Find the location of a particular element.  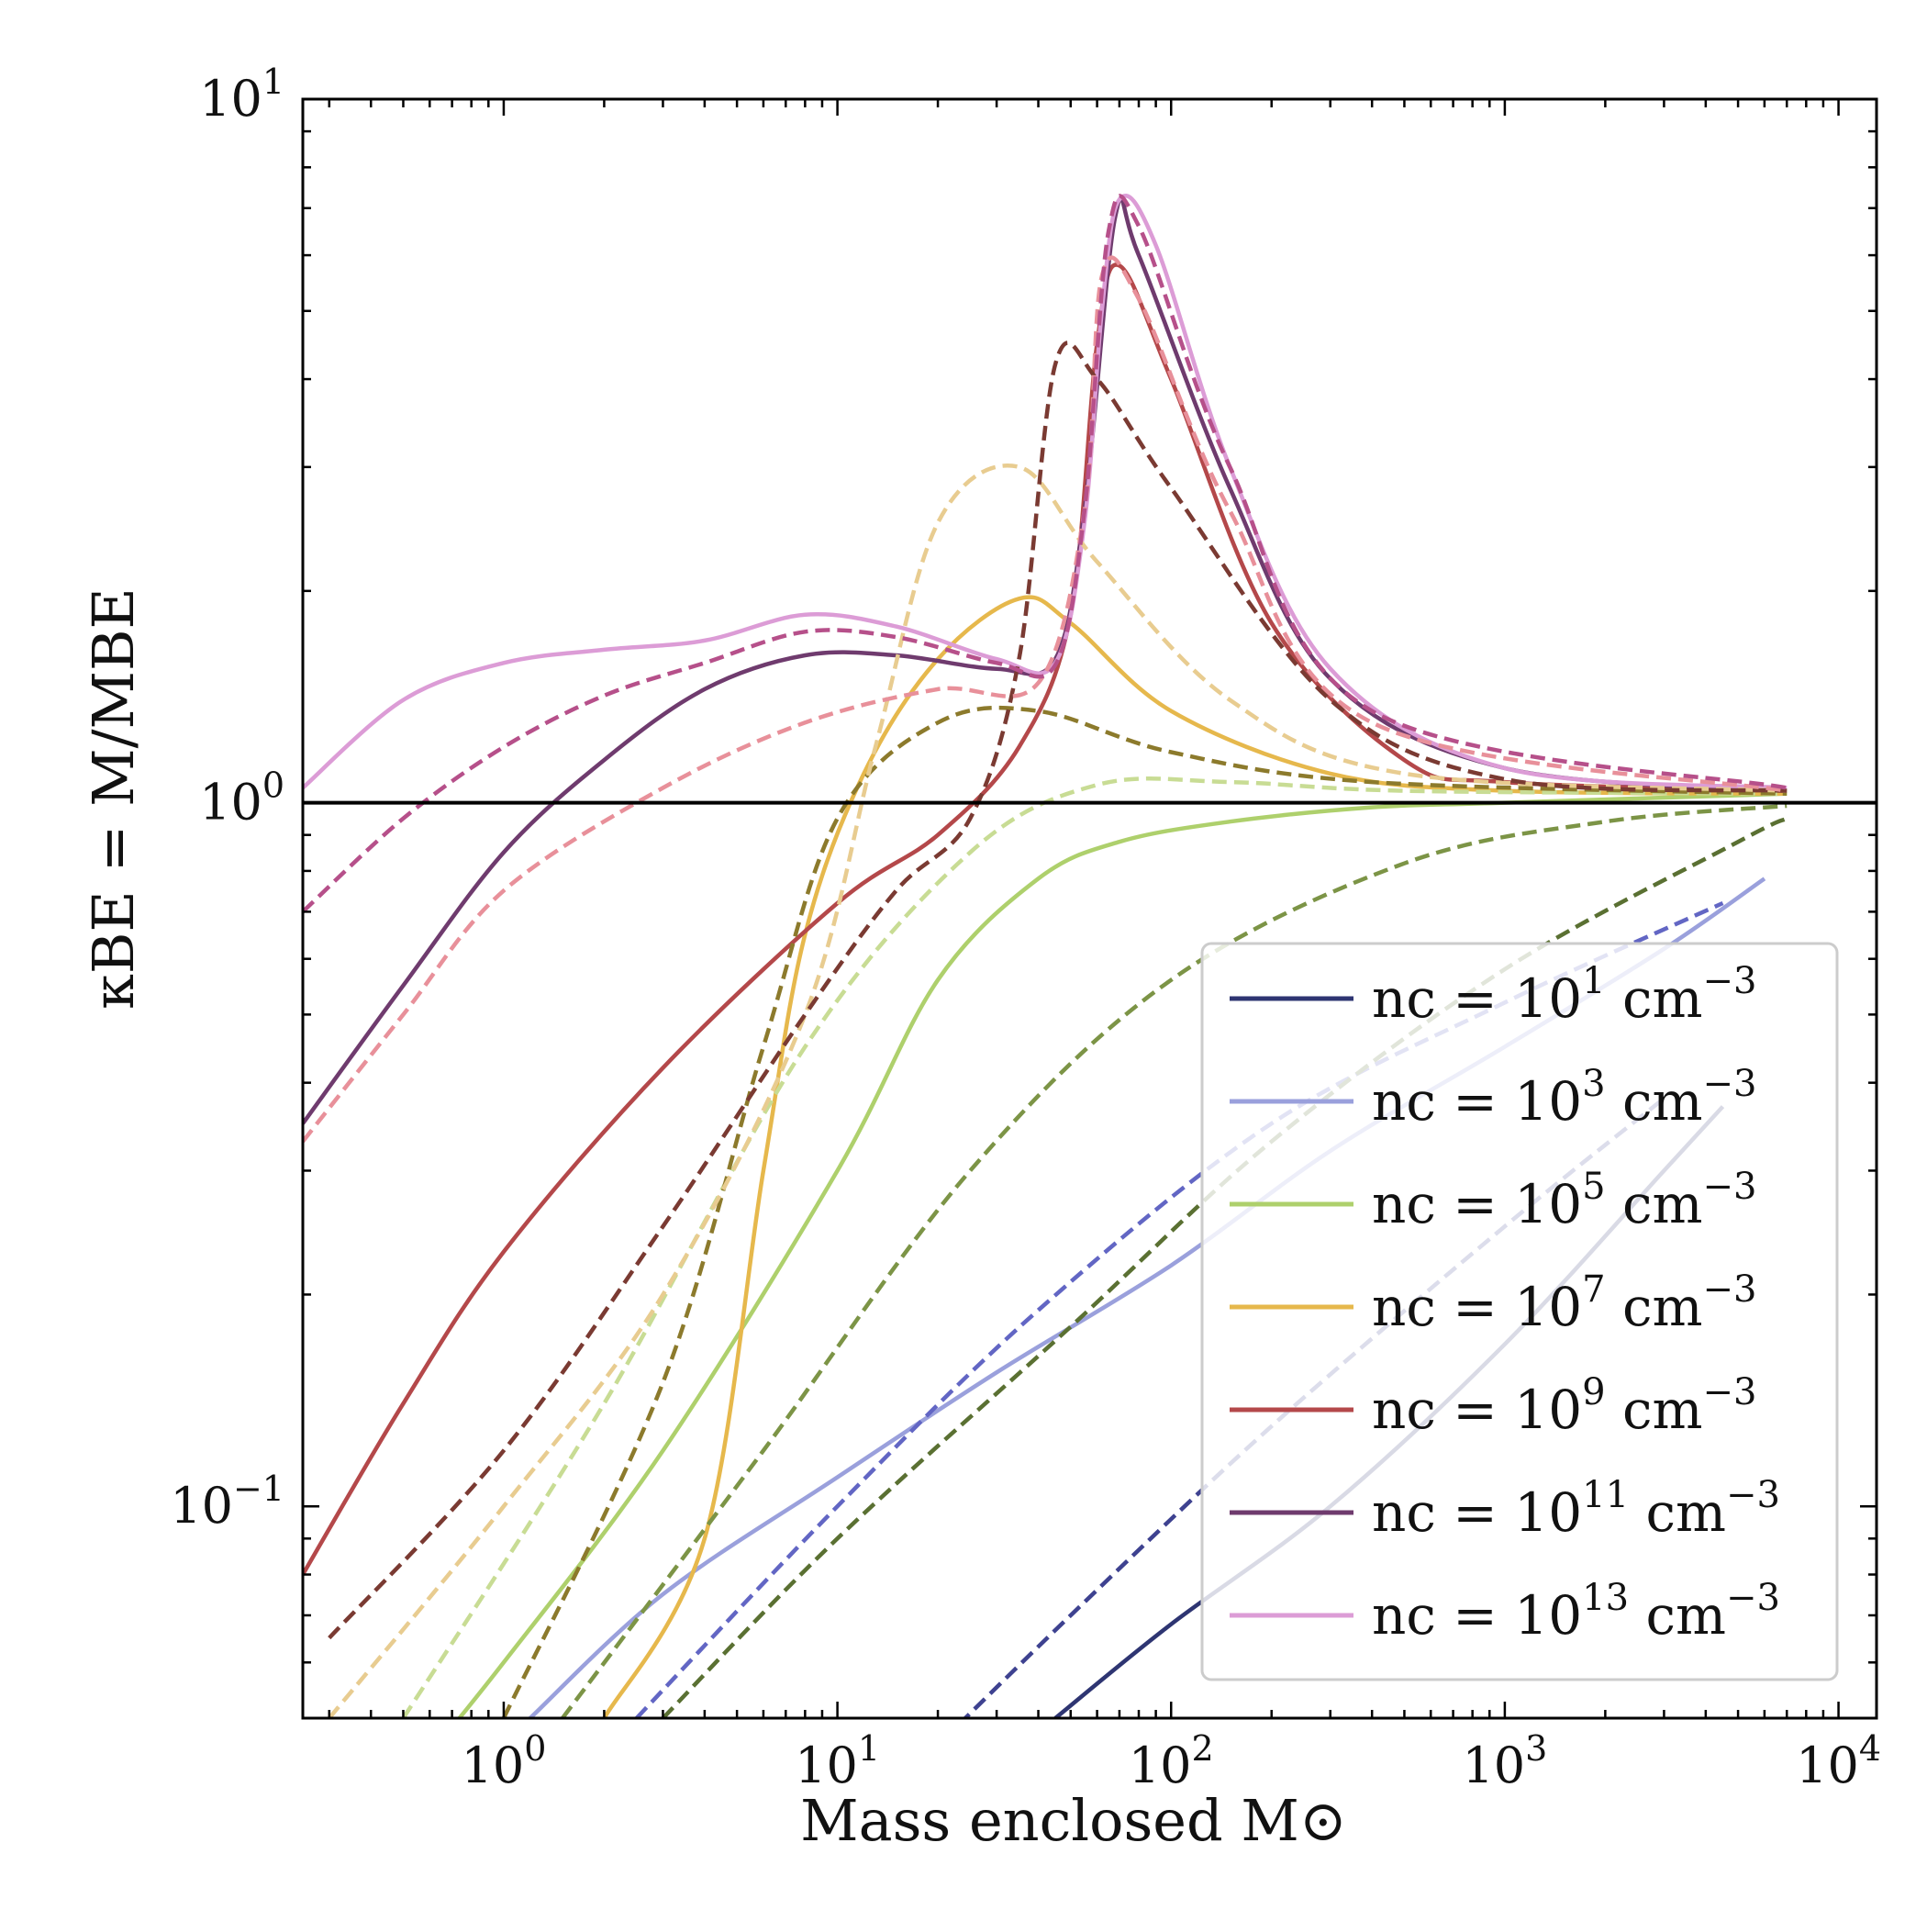

x-axis-label-text: Mass enclosed M⊙ is located at coordinates (1073, 1820).